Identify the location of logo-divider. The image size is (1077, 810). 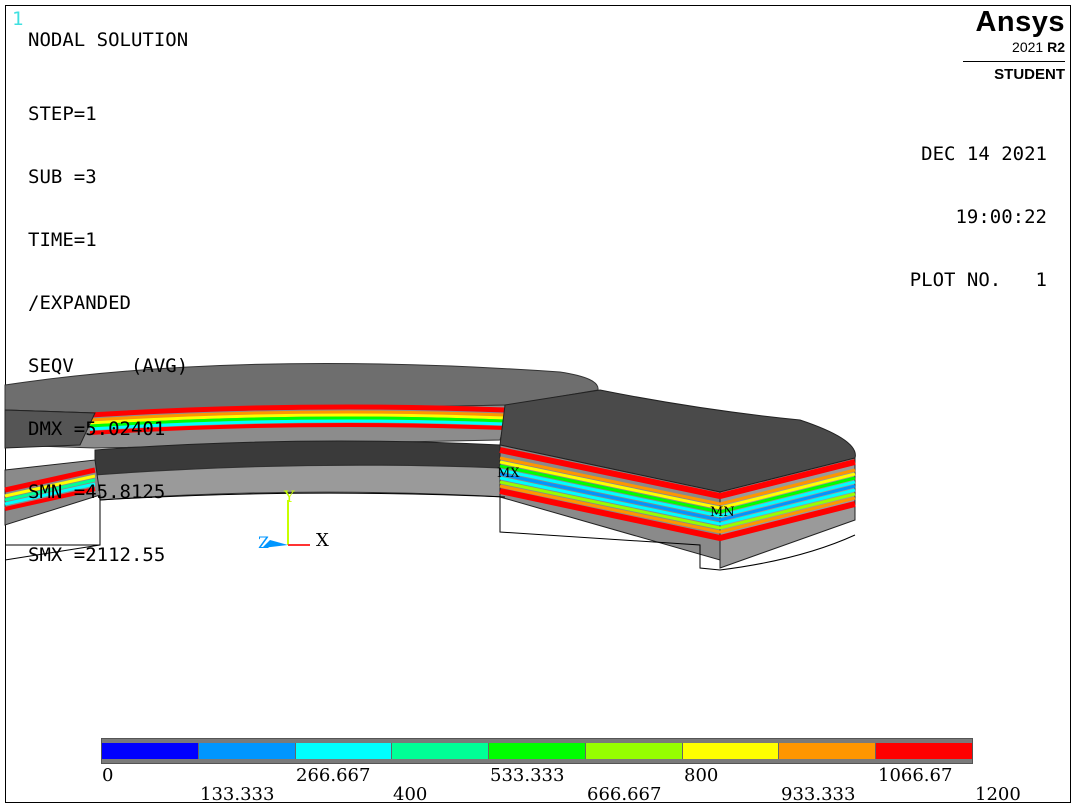
(1014, 61).